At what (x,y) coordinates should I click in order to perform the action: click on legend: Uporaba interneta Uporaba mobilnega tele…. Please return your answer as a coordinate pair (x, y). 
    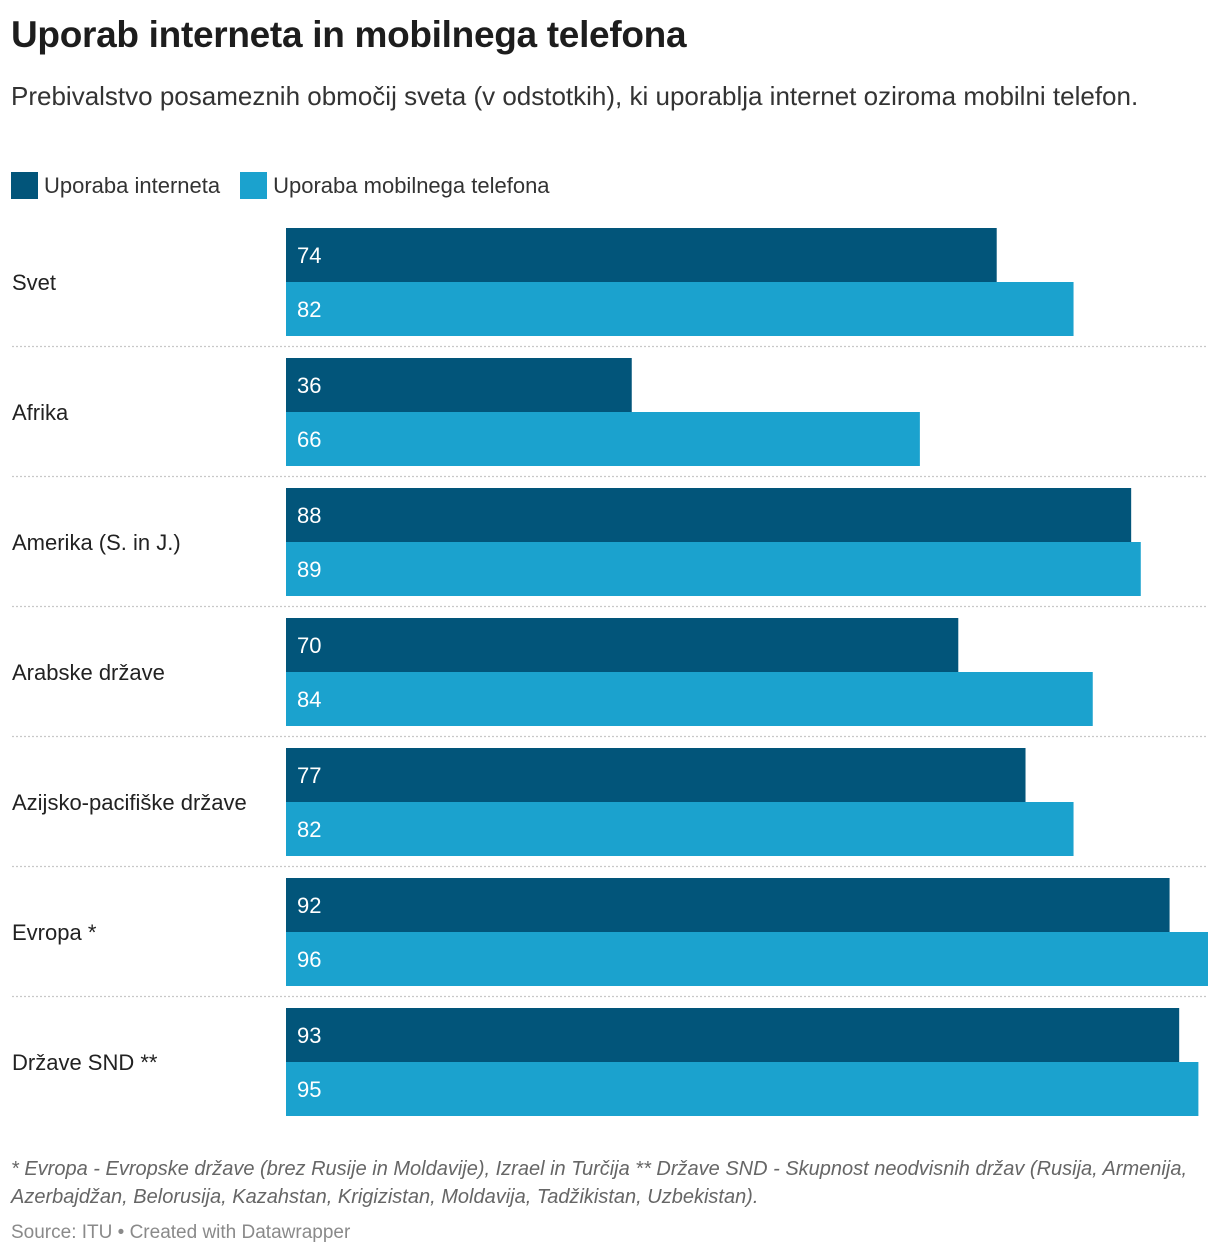
    Looking at the image, I should click on (290, 185).